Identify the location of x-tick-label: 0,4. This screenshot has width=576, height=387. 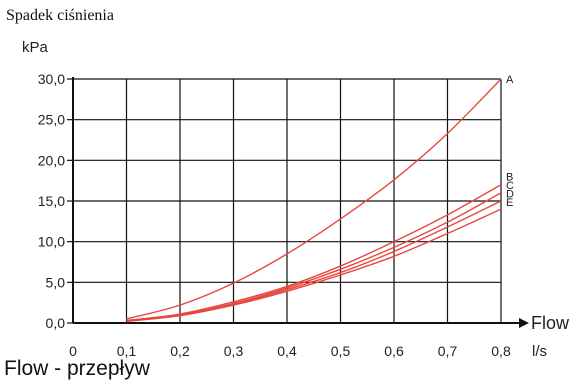
(287, 351).